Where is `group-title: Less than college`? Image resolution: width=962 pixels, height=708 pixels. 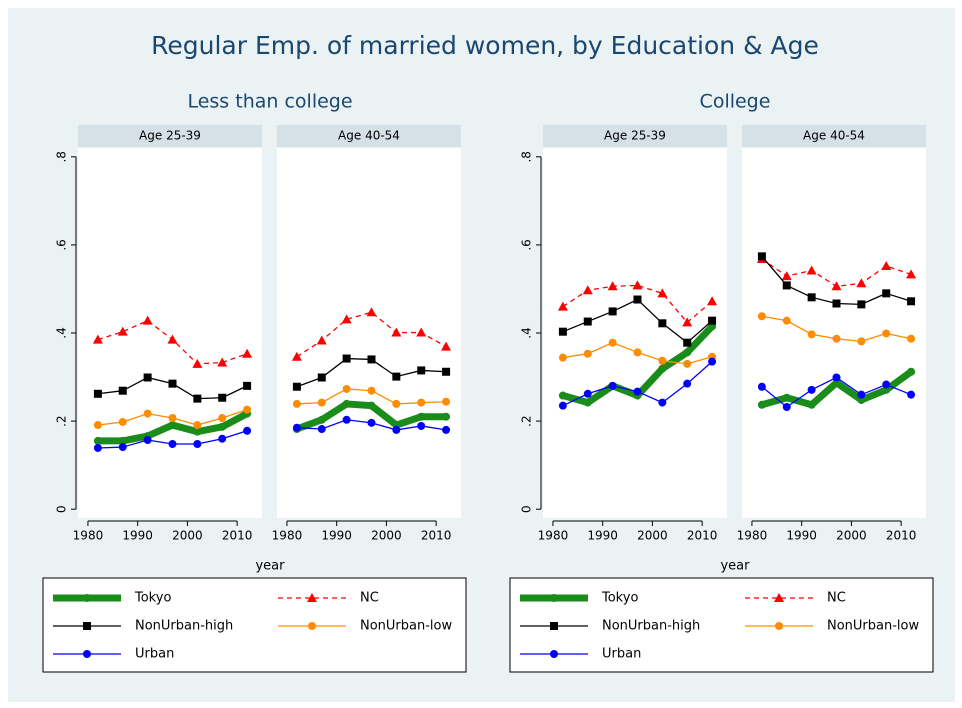
group-title: Less than college is located at coordinates (269, 102).